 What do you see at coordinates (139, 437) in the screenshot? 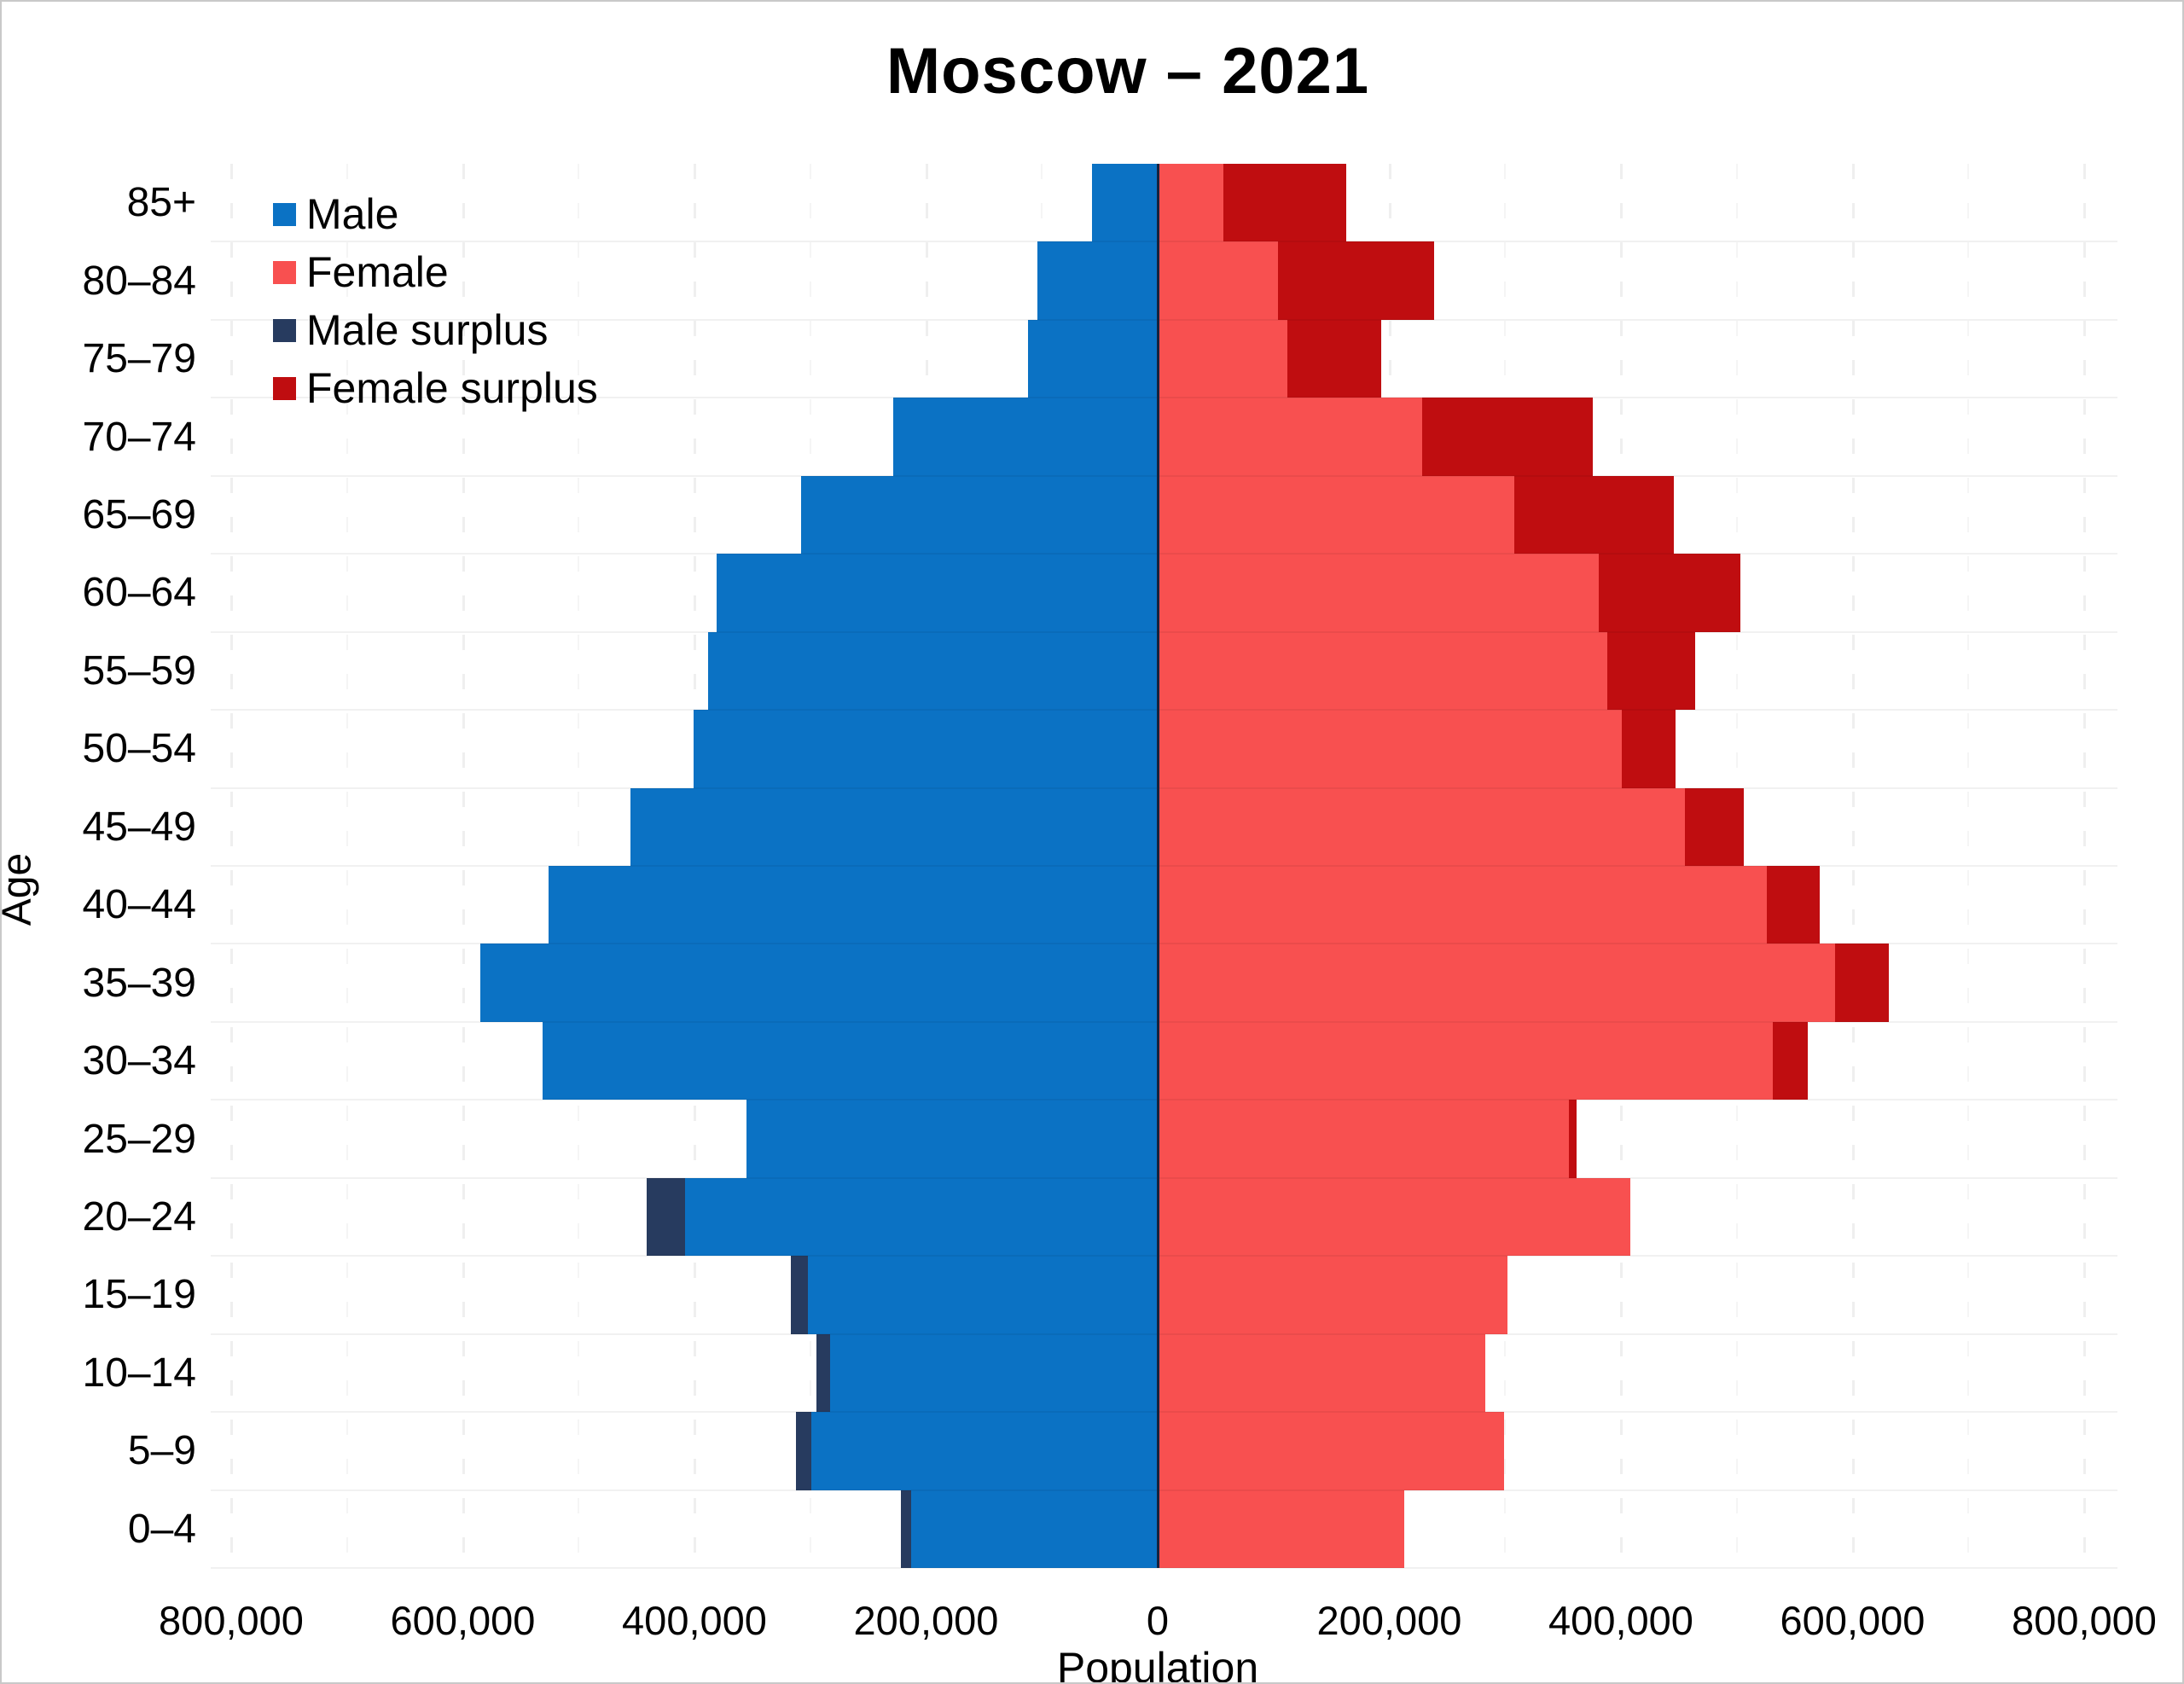
I see `age-group-label: 70–74` at bounding box center [139, 437].